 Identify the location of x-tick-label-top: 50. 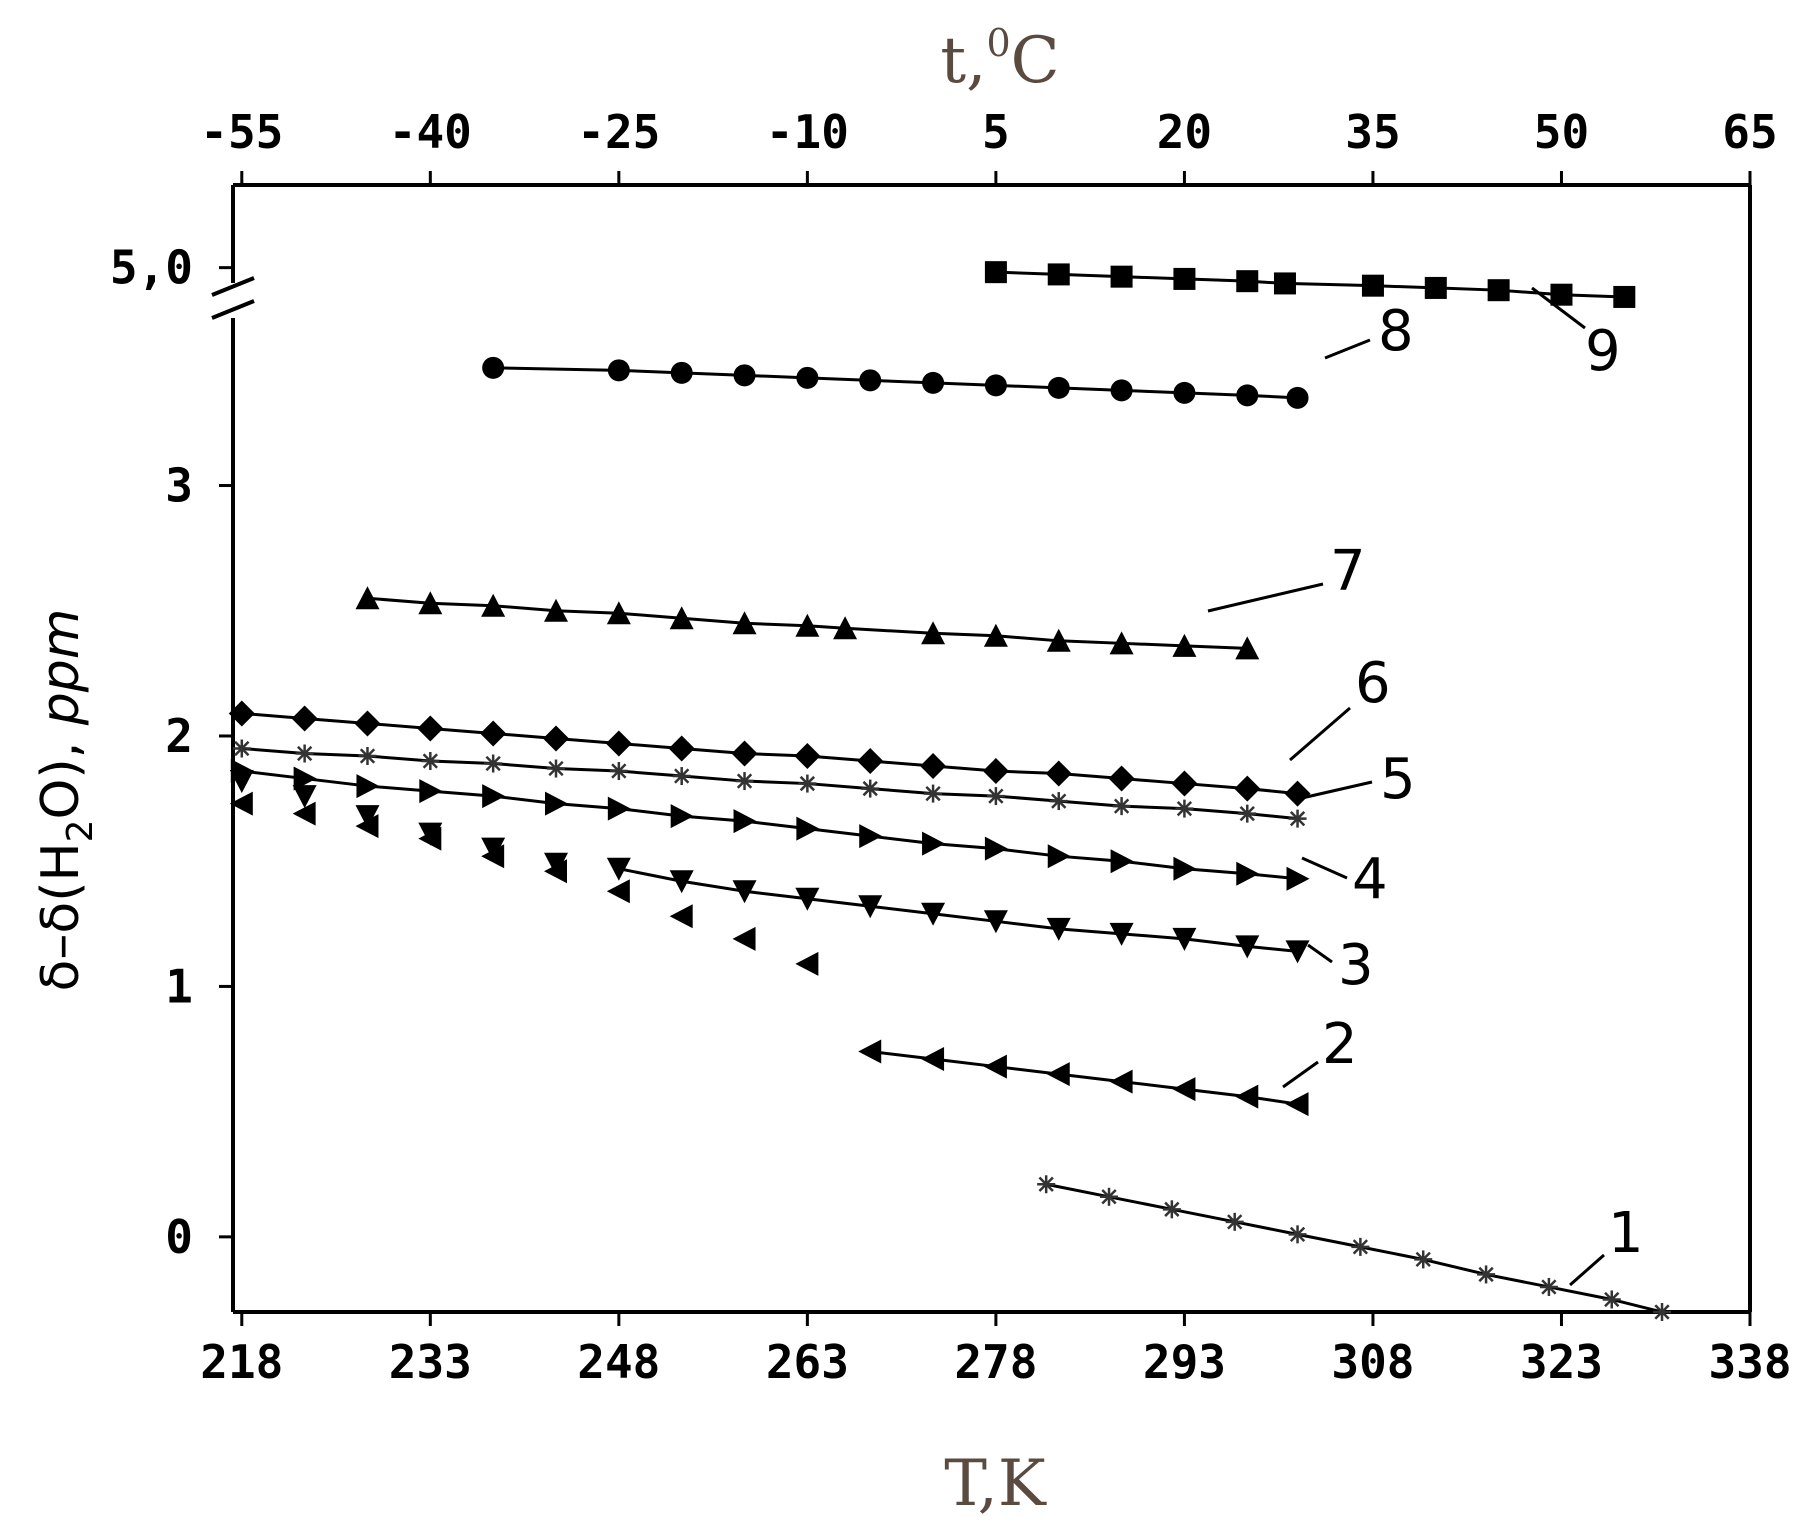
(1561, 132).